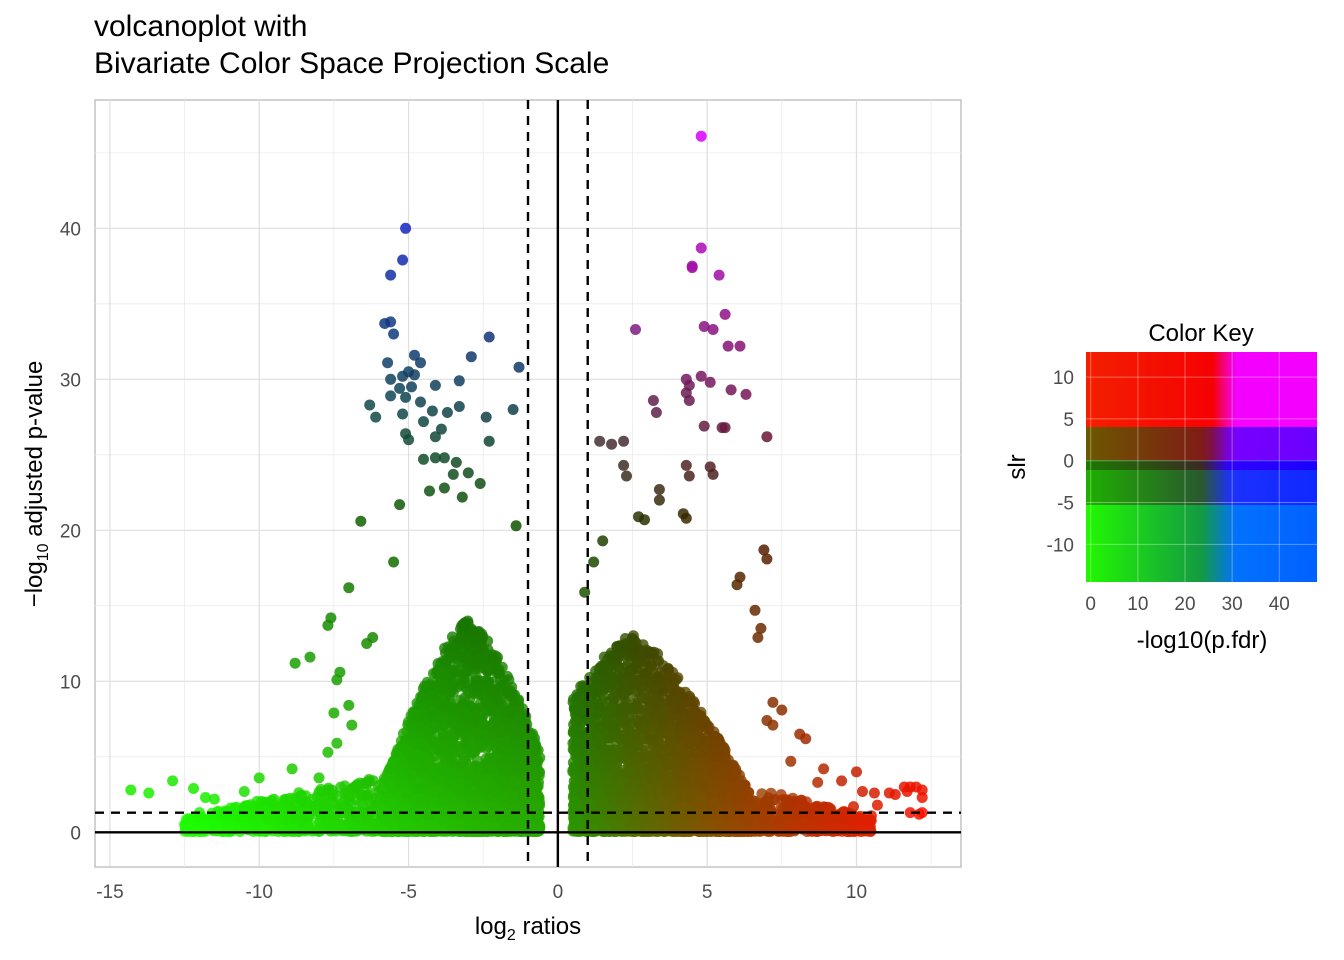 The image size is (1344, 960). What do you see at coordinates (352, 63) in the screenshot?
I see `chart-title-line-2: Bivariate Color Space Projection Scale` at bounding box center [352, 63].